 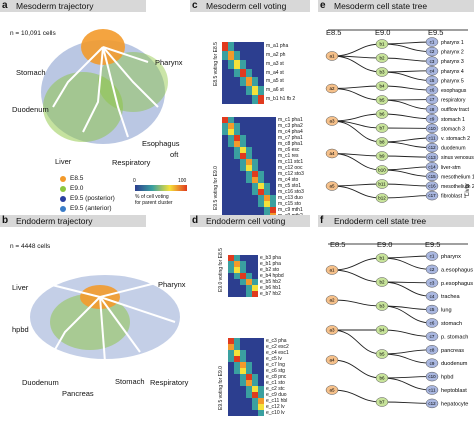 I want to click on cell-count: n = 10,091 cells, so click(x=33, y=33).